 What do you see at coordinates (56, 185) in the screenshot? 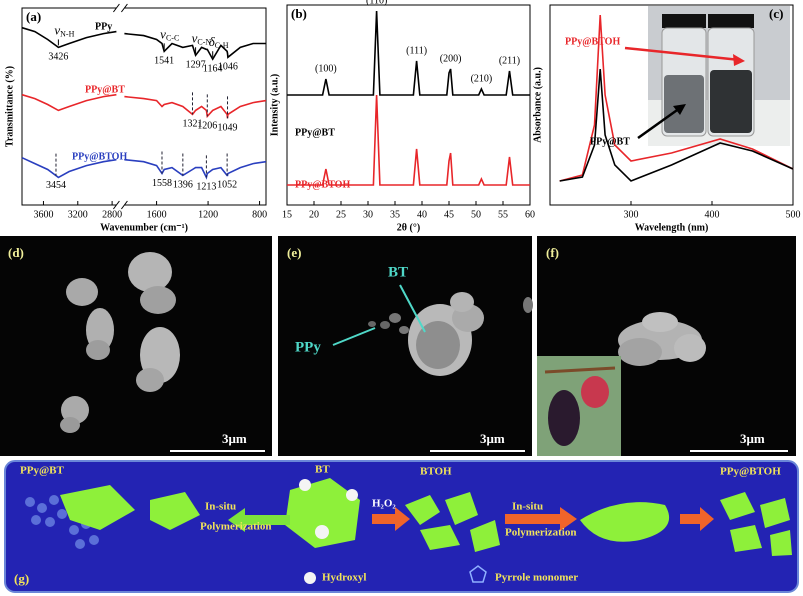
I see `peak-label: 3454` at bounding box center [56, 185].